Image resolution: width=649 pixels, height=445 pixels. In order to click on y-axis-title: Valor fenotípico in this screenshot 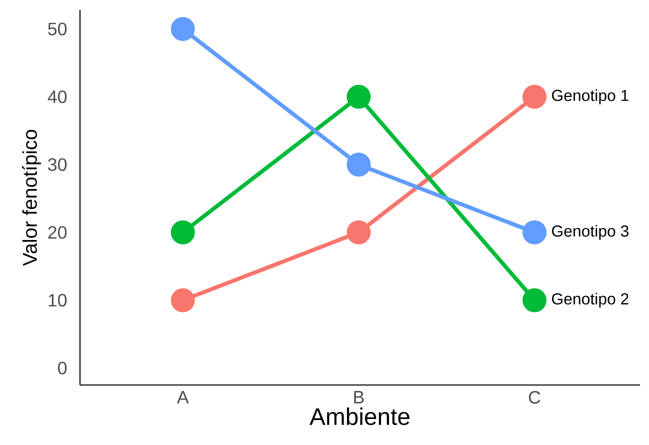, I will do `click(31, 198)`.